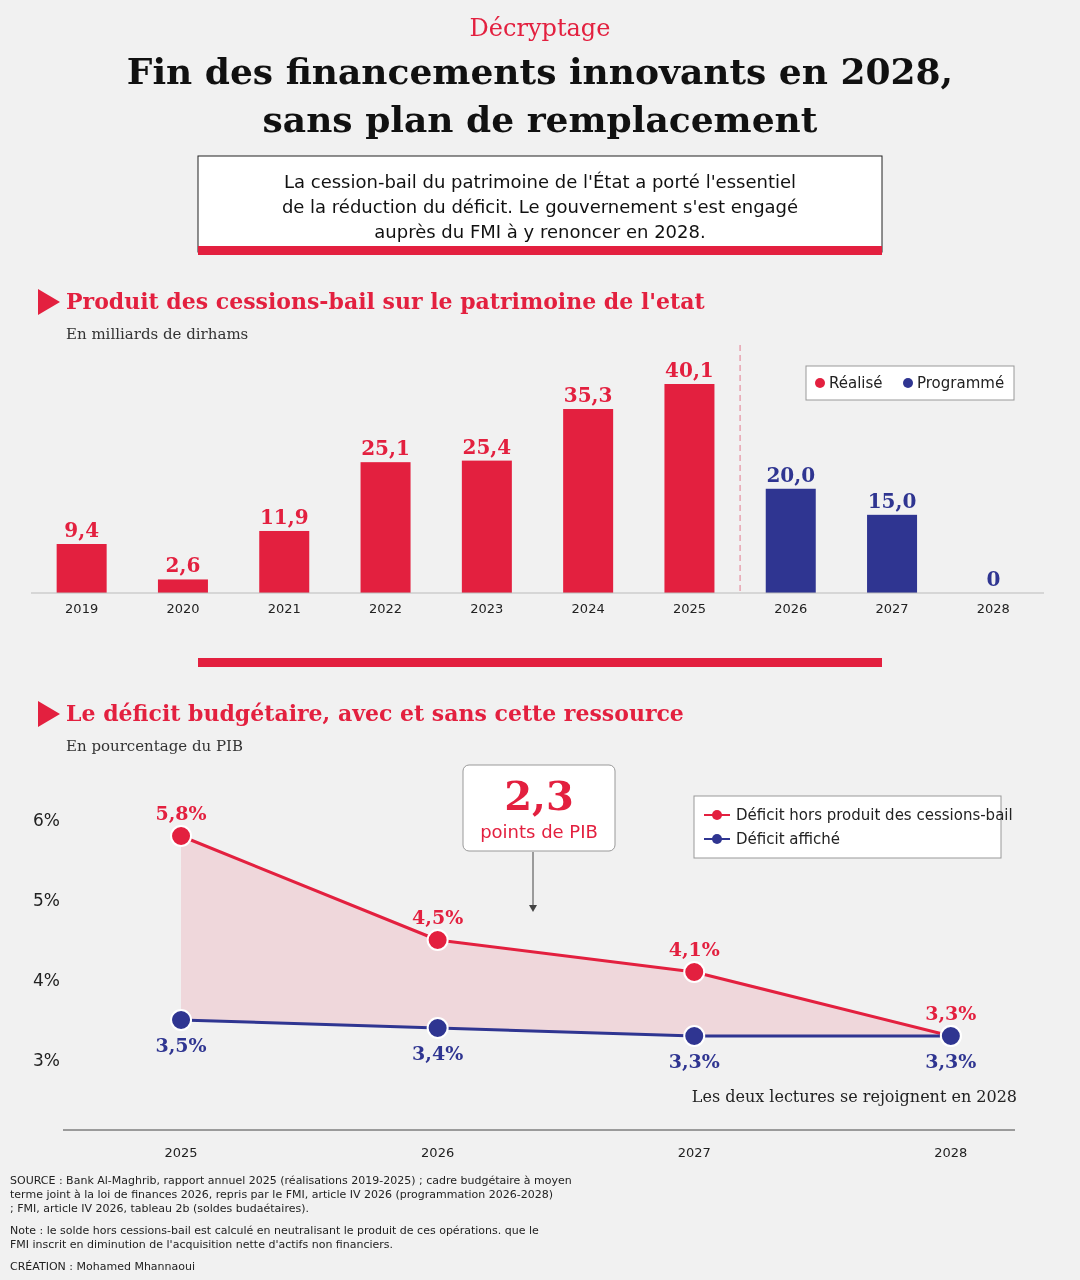 This screenshot has width=1080, height=1280. I want to click on data-label: 11,9, so click(284, 516).